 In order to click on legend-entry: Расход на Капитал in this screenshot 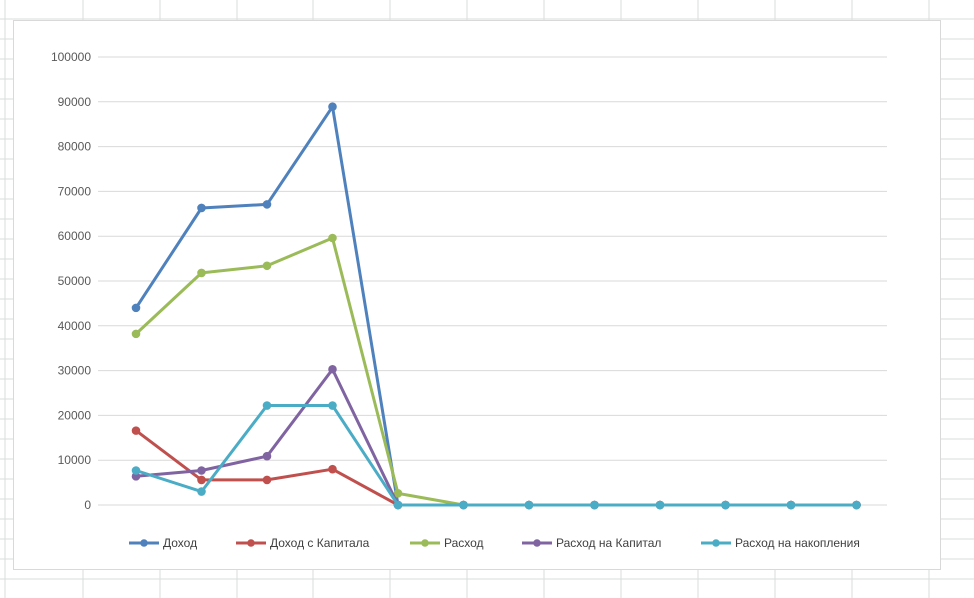, I will do `click(591, 543)`.